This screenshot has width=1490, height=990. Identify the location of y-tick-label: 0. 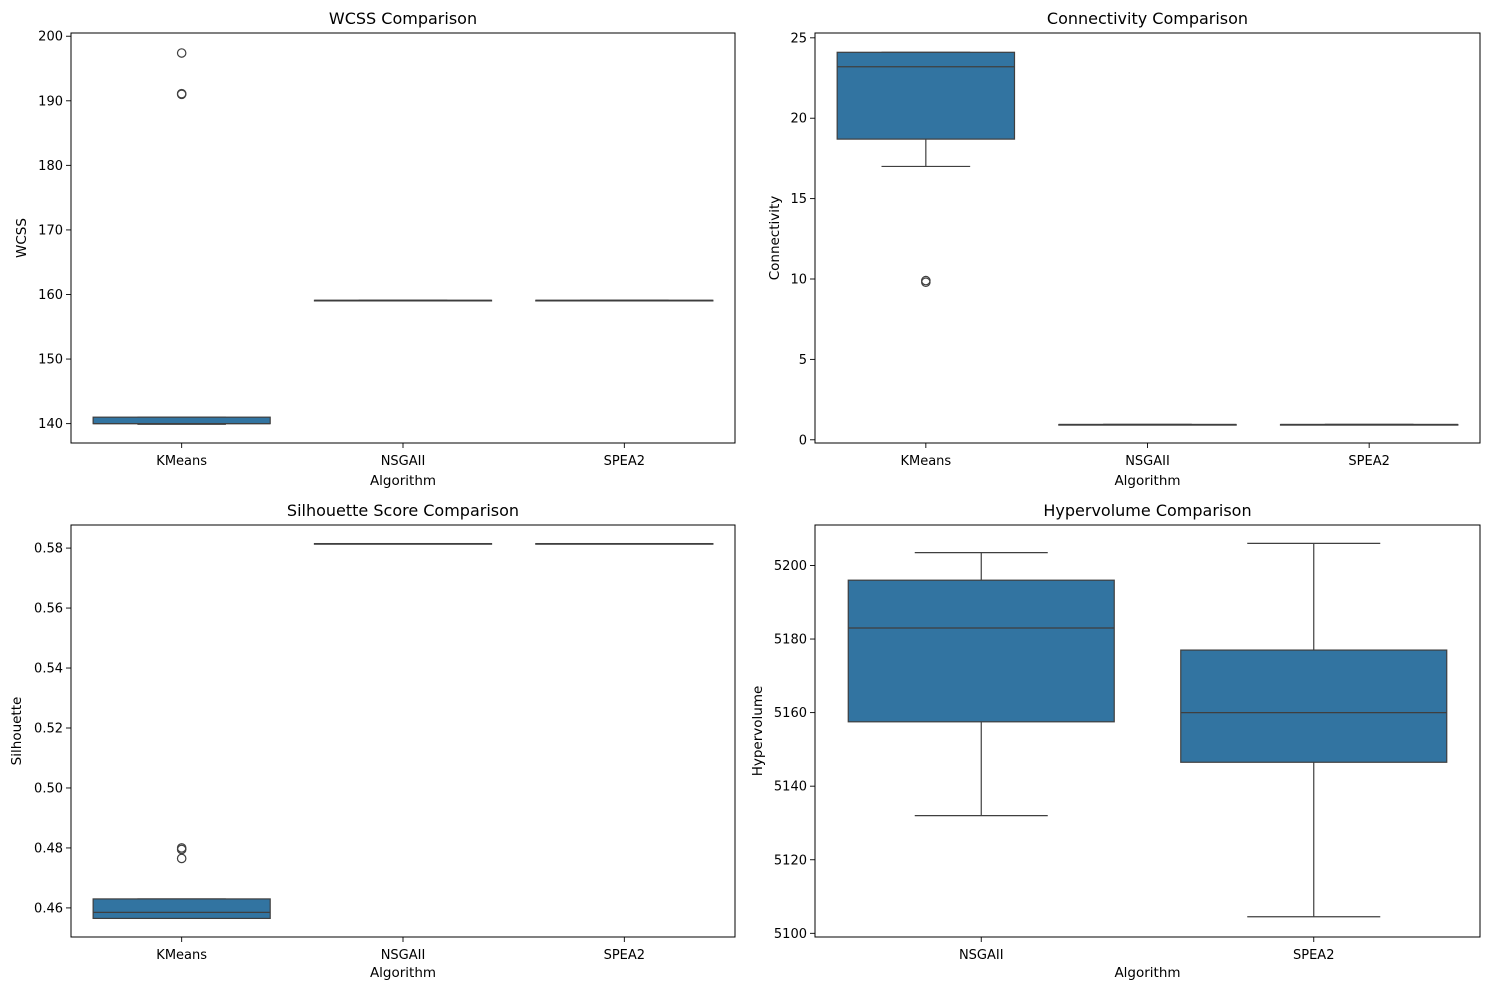
(803, 440).